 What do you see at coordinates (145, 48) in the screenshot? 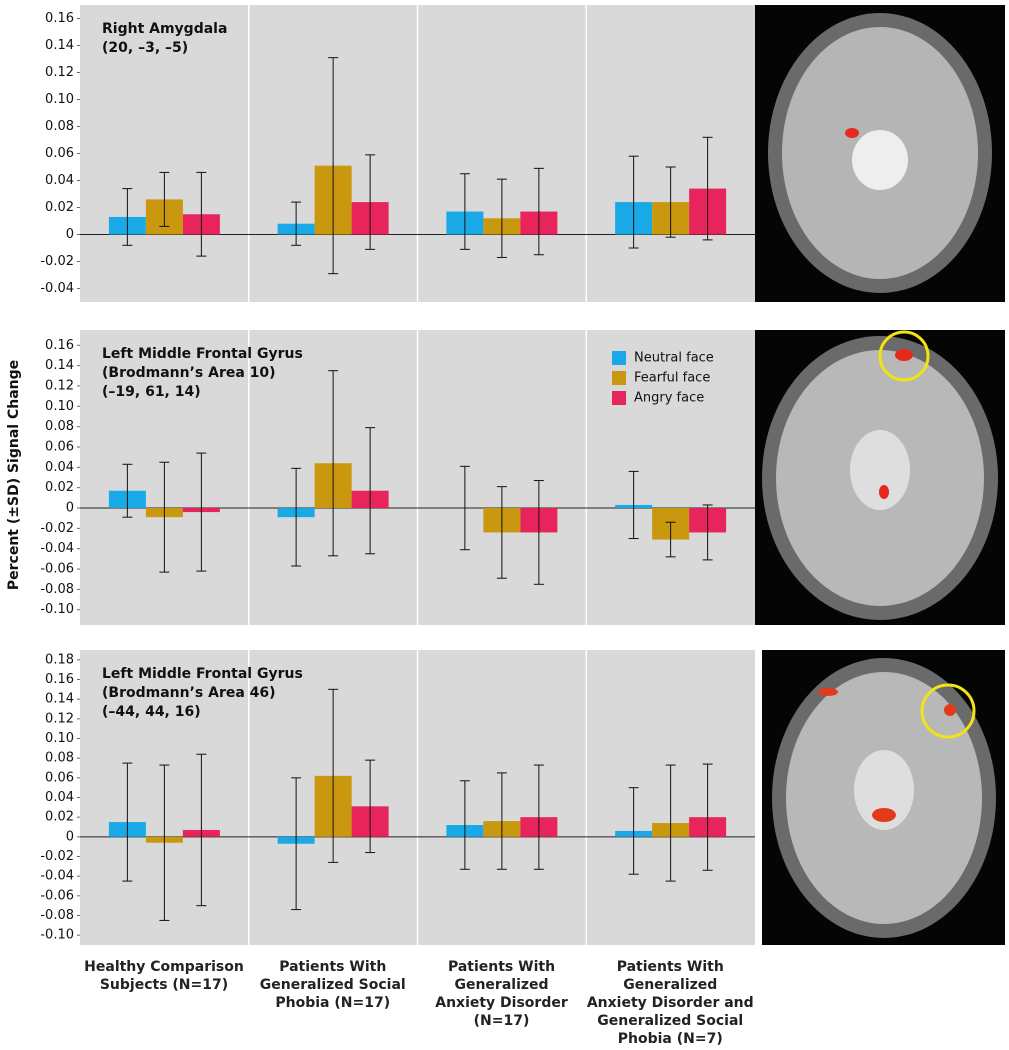
I see `panel-title: (20, –3, –5)` at bounding box center [145, 48].